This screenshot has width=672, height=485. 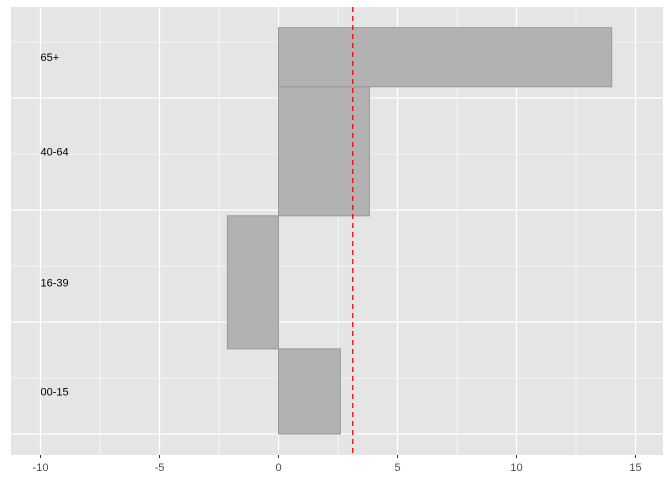 I want to click on category-label-40-64: 40-64, so click(x=55, y=152).